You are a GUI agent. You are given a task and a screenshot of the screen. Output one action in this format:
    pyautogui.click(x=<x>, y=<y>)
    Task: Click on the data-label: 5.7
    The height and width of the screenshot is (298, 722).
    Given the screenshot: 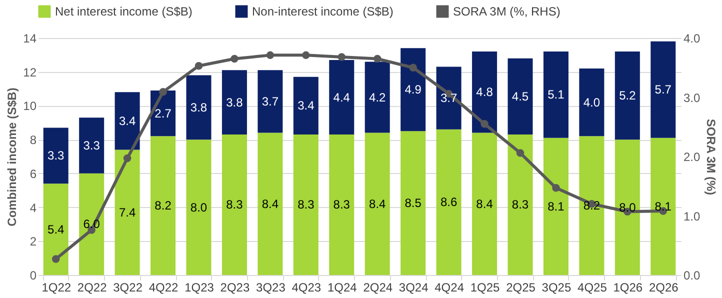 What is the action you would take?
    pyautogui.click(x=663, y=89)
    